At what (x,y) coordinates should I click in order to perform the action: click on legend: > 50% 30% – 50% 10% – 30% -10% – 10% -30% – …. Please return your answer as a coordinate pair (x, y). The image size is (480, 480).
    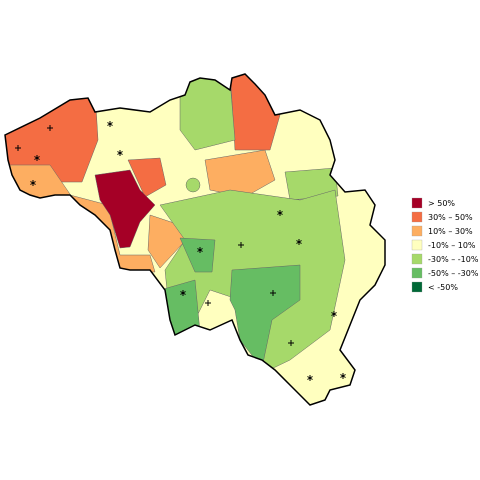
    Looking at the image, I should click on (445, 245).